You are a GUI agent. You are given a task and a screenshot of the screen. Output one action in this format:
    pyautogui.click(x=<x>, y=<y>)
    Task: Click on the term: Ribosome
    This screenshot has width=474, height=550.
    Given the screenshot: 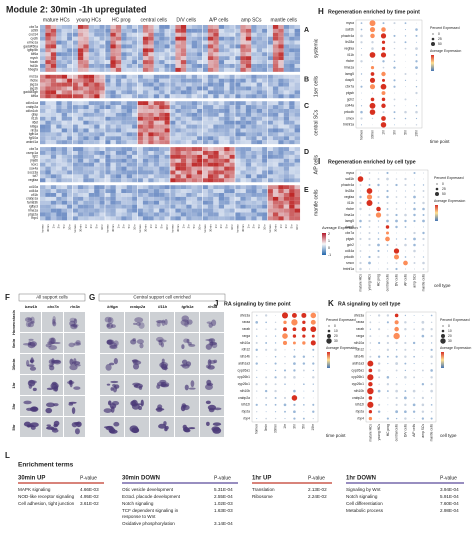 What is the action you would take?
    pyautogui.click(x=262, y=496)
    